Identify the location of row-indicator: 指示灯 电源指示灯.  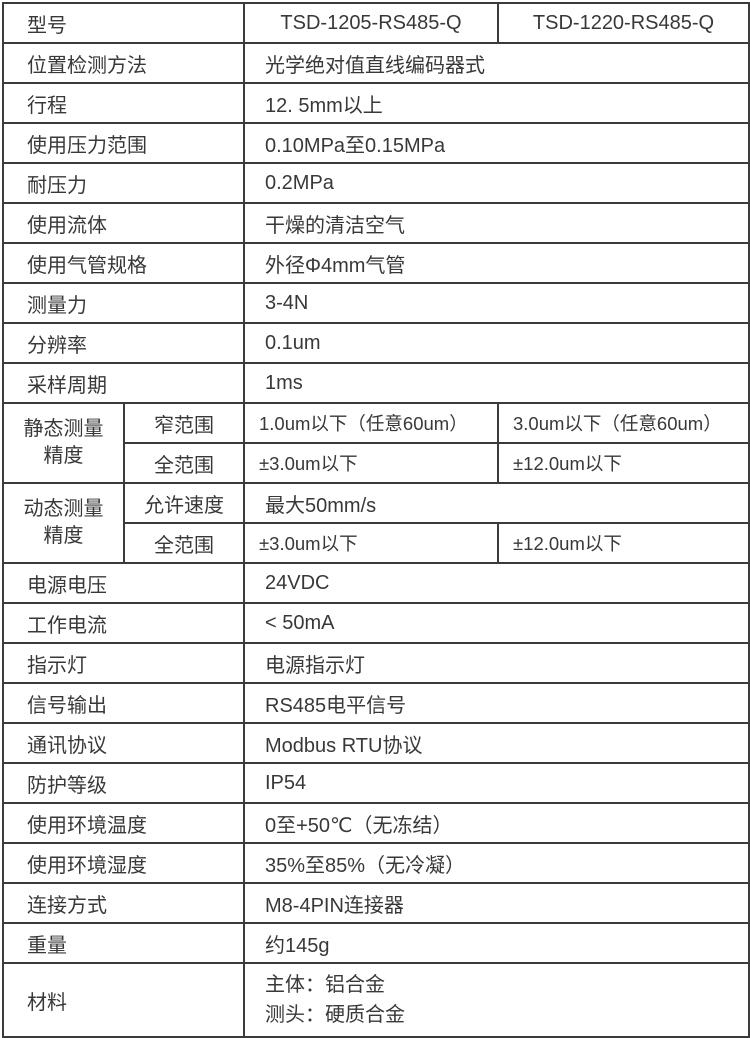
(376, 663).